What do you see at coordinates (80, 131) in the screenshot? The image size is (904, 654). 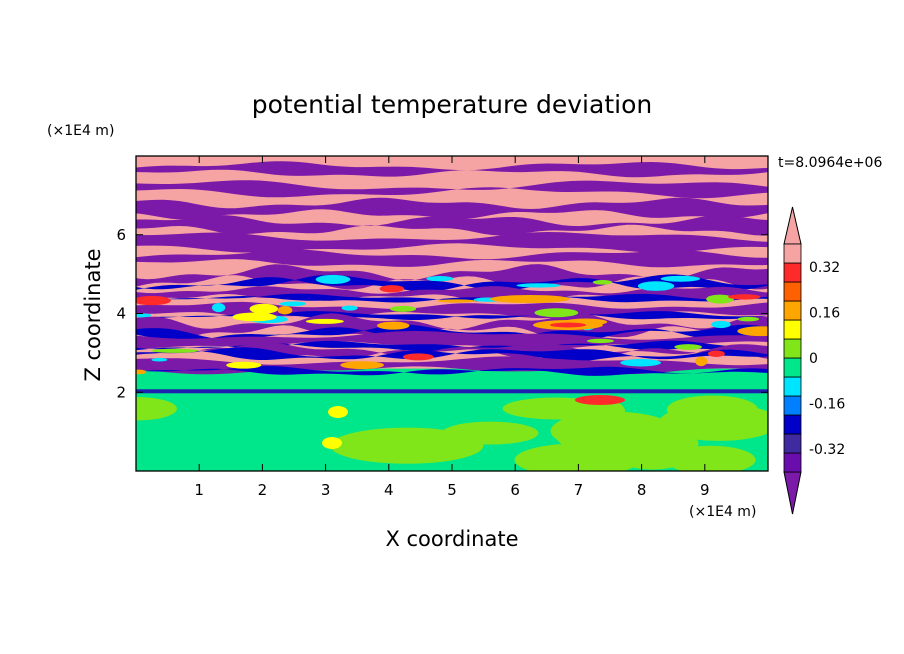 I see `y-unit-label: (×1E4 m)` at bounding box center [80, 131].